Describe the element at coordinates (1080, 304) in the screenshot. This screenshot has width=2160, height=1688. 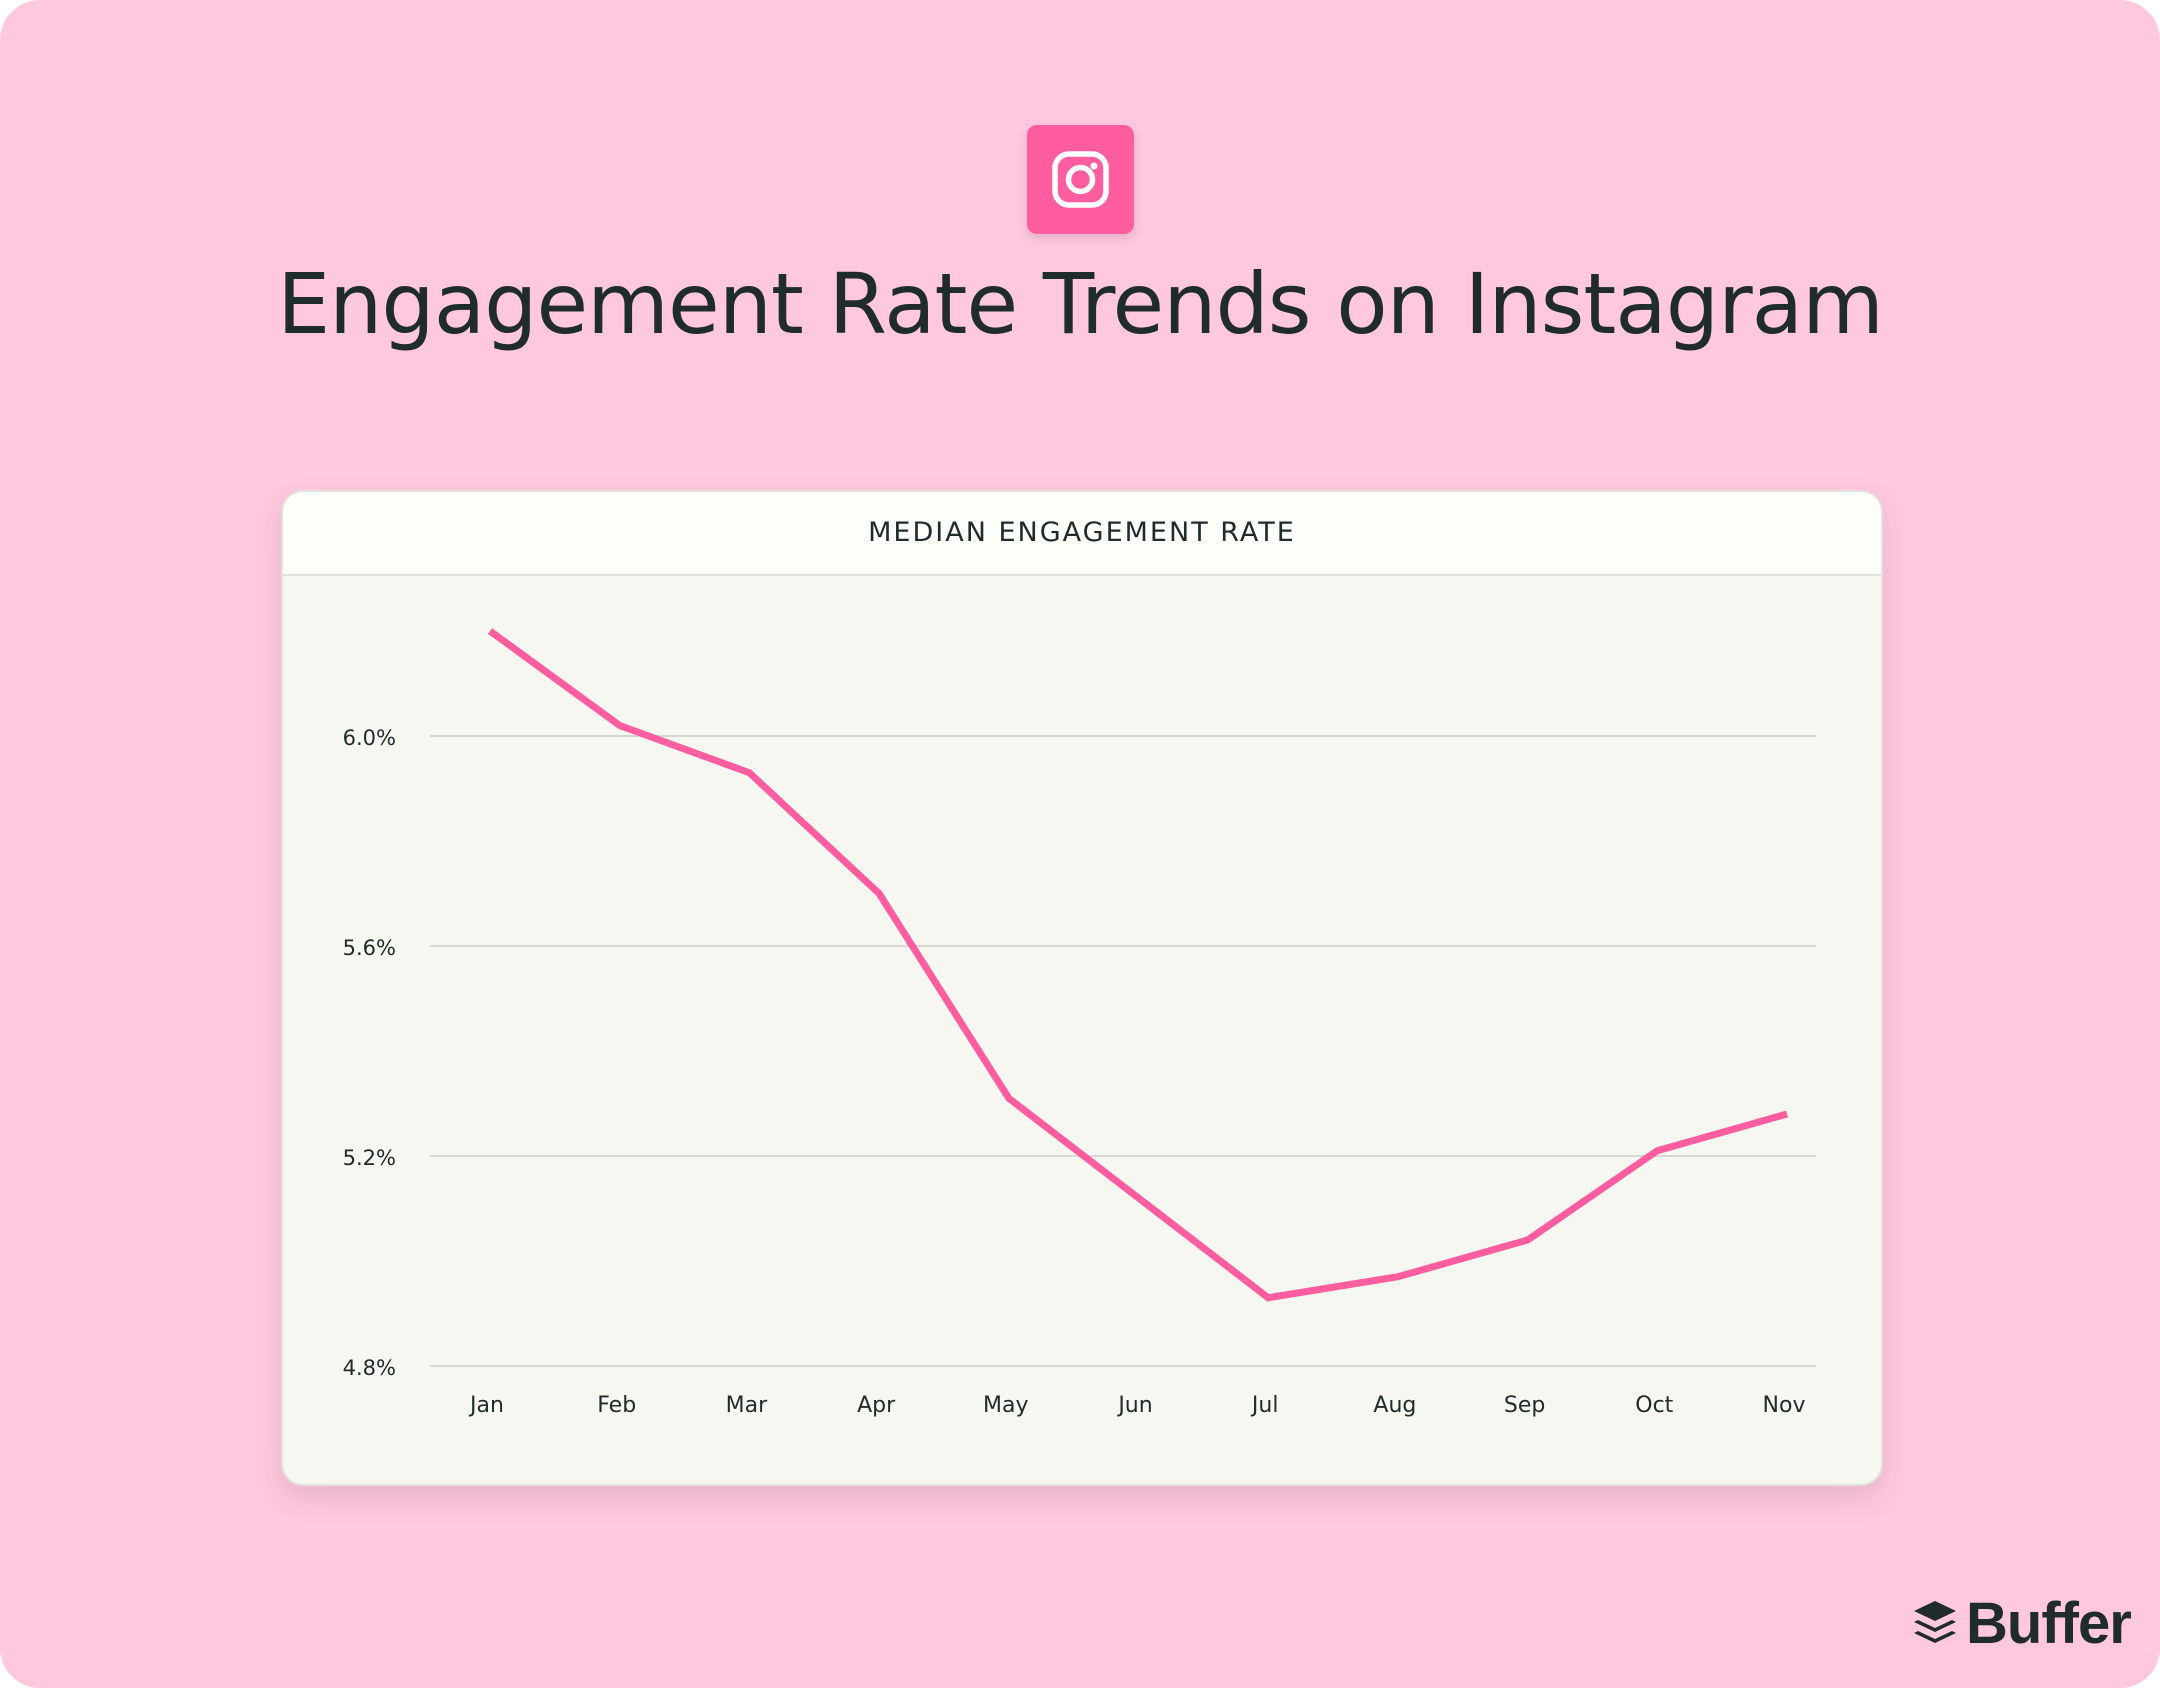
I see `page-title: Engagement Rate Trends on Instagram` at that location.